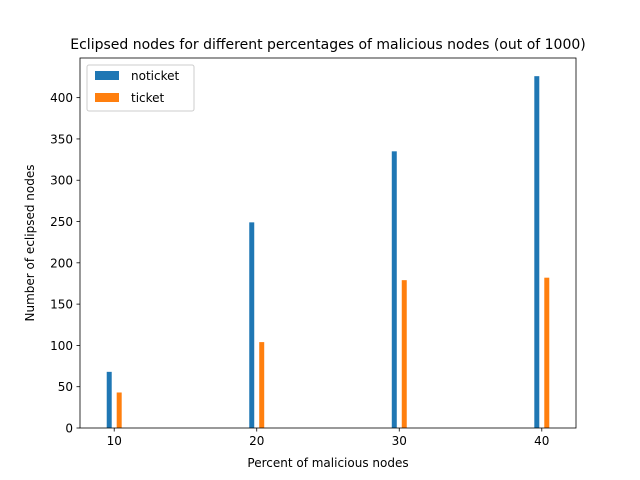 This screenshot has width=640, height=480. What do you see at coordinates (61, 98) in the screenshot?
I see `y-tick-label: 400` at bounding box center [61, 98].